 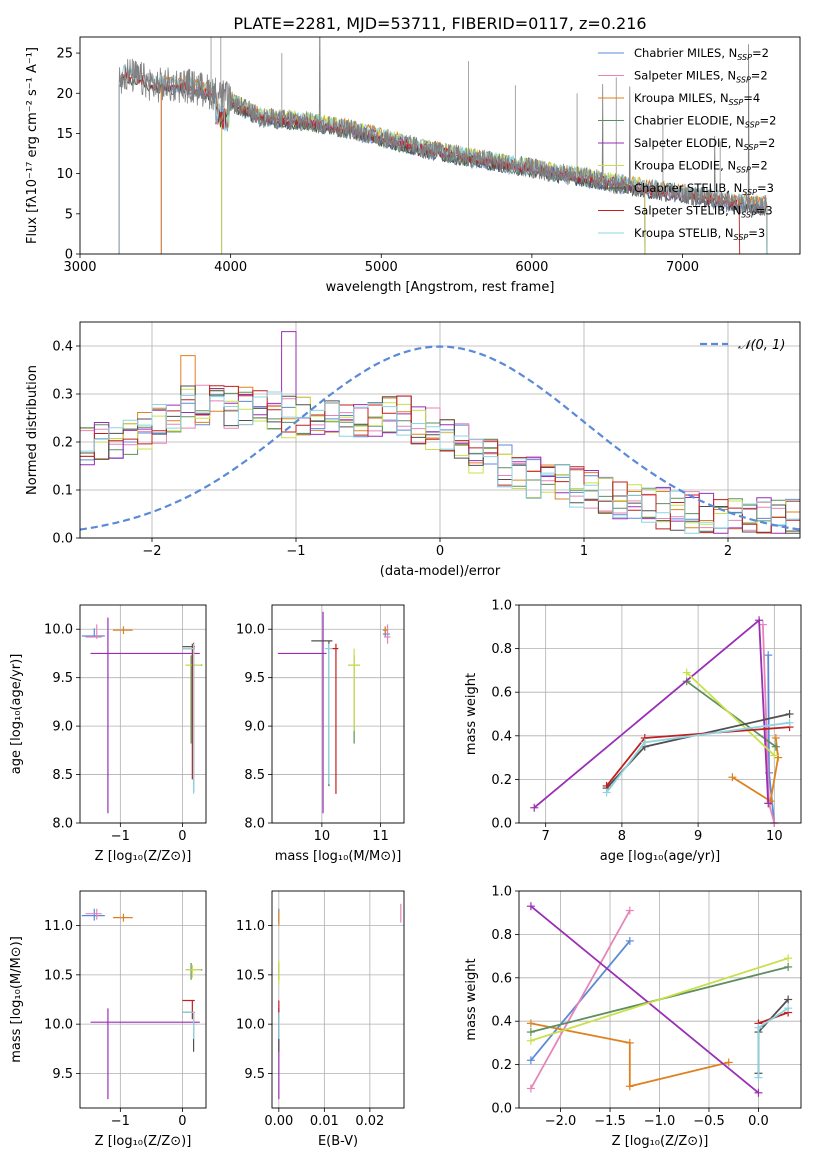 I want to click on weight-vs-Z-series, so click(x=659, y=999).